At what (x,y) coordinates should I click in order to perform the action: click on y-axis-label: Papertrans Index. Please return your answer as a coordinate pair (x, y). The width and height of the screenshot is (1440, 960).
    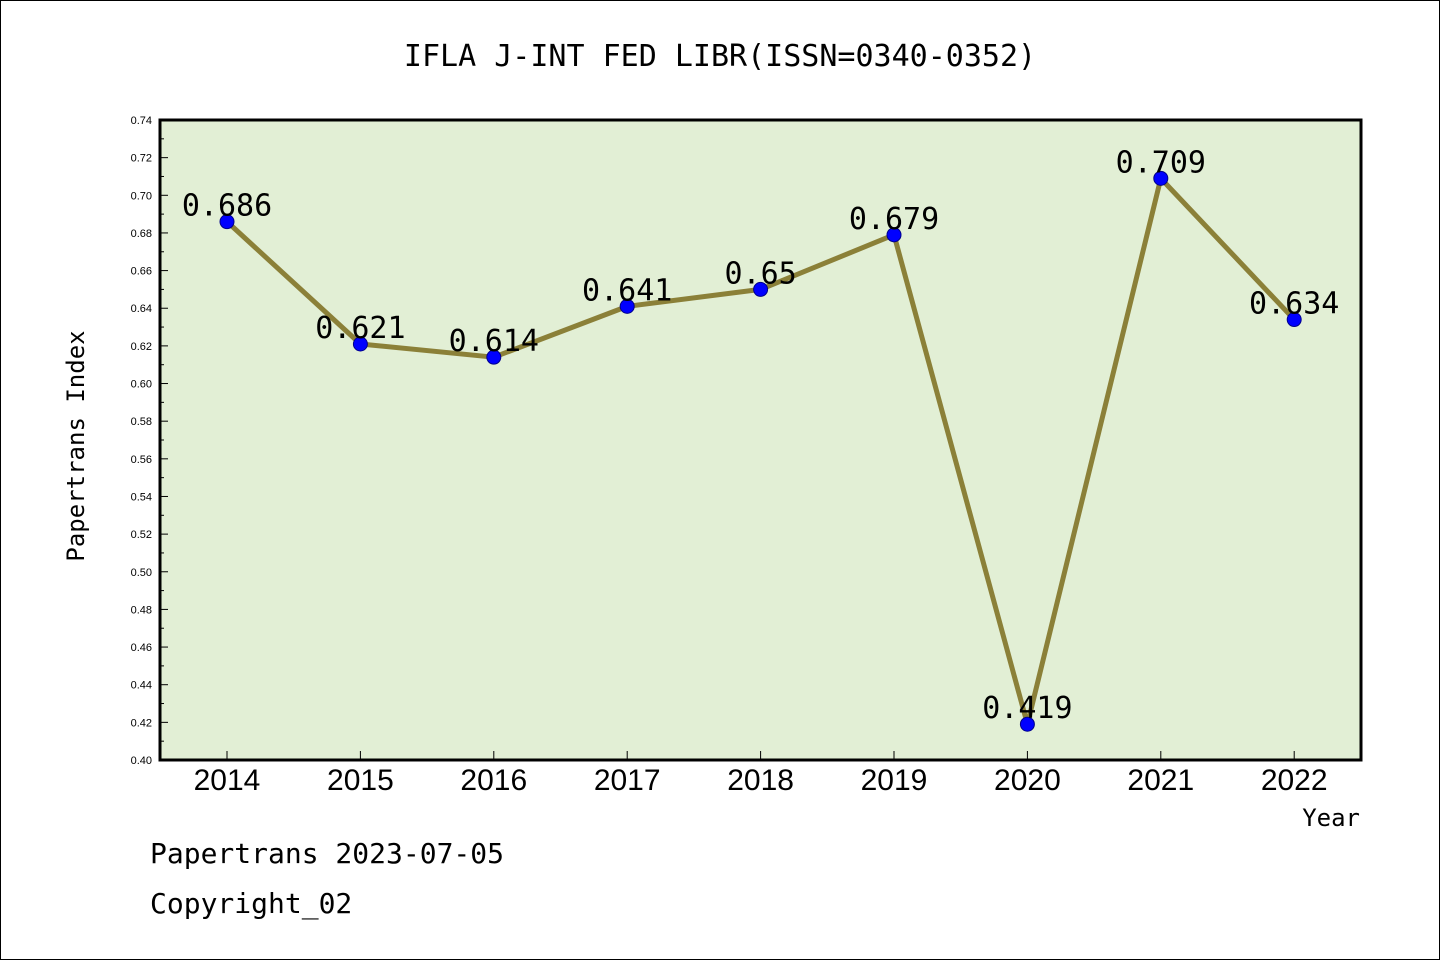
    Looking at the image, I should click on (76, 445).